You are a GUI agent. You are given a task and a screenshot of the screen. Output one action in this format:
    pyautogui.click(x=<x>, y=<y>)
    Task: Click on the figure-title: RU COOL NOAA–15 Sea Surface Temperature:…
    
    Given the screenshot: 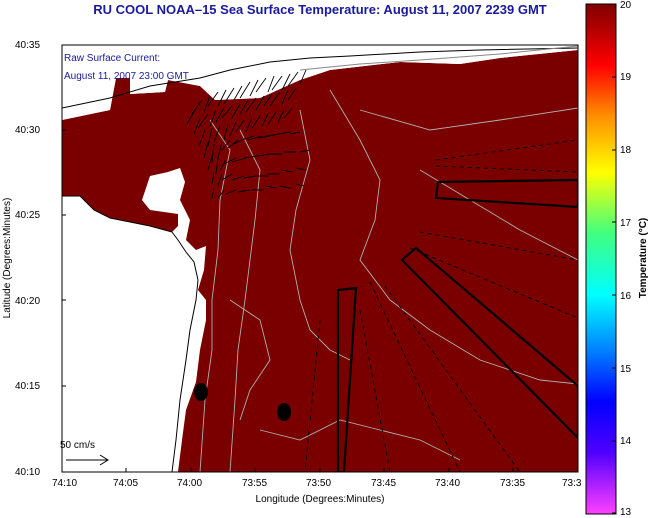 What is the action you would take?
    pyautogui.click(x=320, y=9)
    